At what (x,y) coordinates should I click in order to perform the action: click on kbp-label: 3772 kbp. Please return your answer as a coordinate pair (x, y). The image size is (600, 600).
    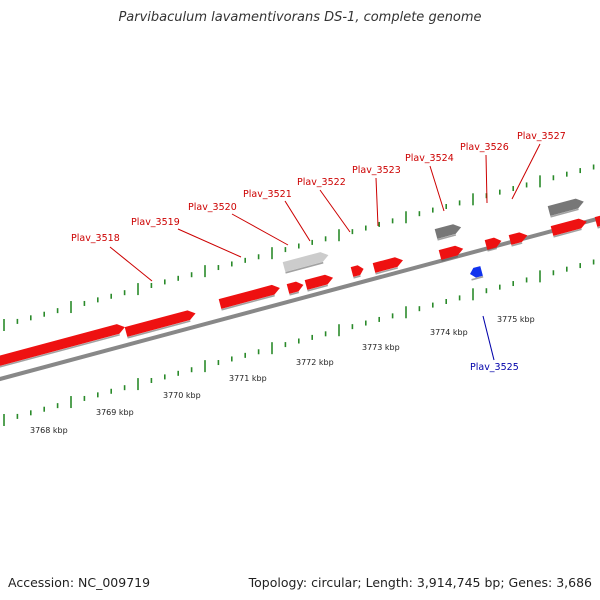
    Looking at the image, I should click on (315, 362).